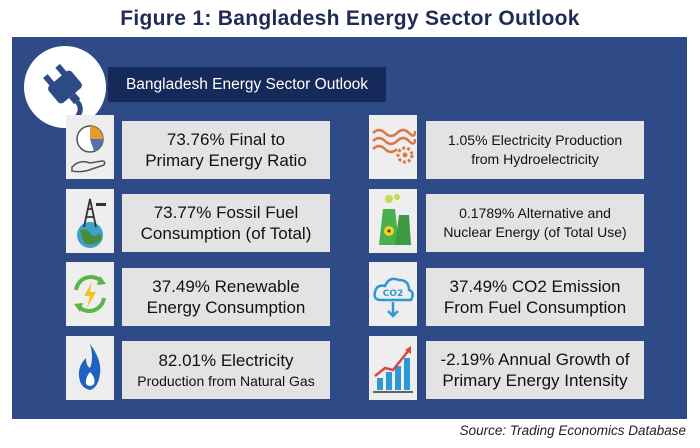  What do you see at coordinates (226, 150) in the screenshot?
I see `stat-final-to-primary: 73.76% Final to Primary Energy Ratio` at bounding box center [226, 150].